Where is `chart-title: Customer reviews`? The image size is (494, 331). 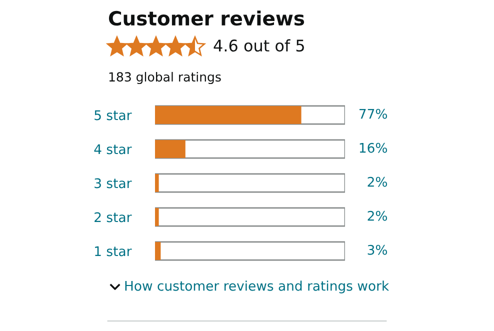 chart-title: Customer reviews is located at coordinates (206, 18).